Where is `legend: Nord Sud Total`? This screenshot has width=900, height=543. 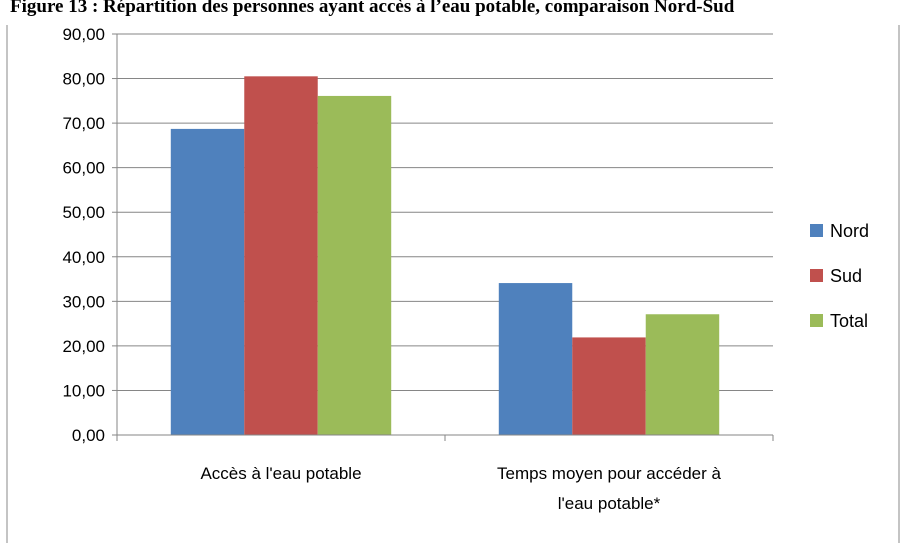
legend: Nord Sud Total is located at coordinates (839, 276).